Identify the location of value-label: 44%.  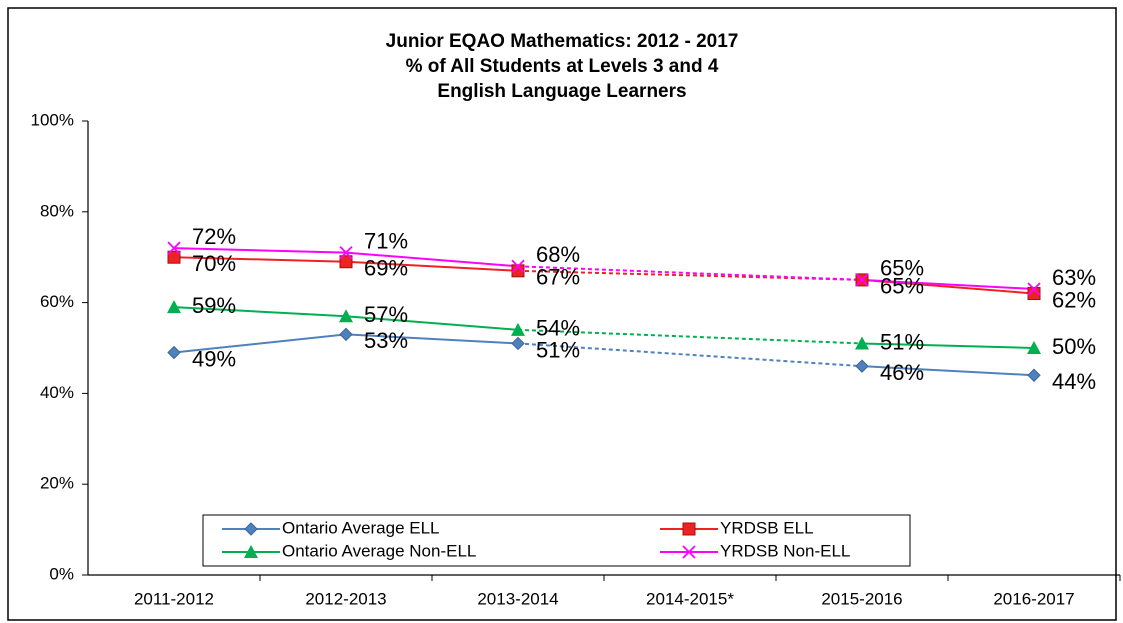
(1074, 381).